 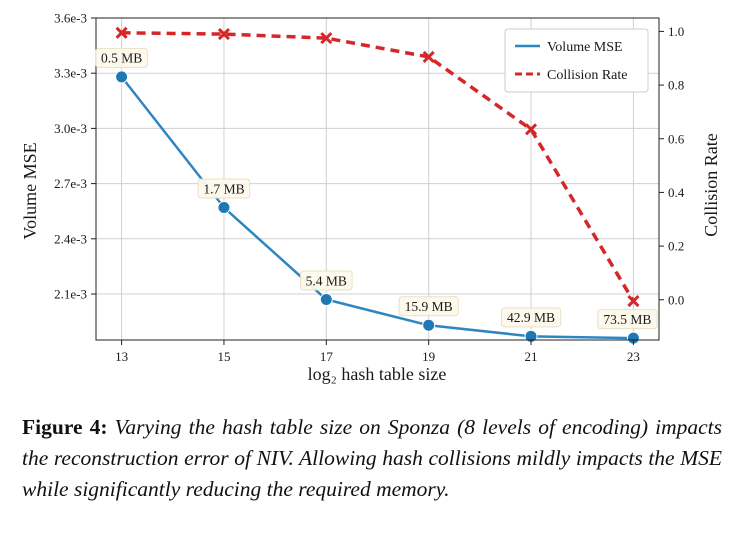 I want to click on y-right-tick-label: 0.8, so click(x=676, y=85).